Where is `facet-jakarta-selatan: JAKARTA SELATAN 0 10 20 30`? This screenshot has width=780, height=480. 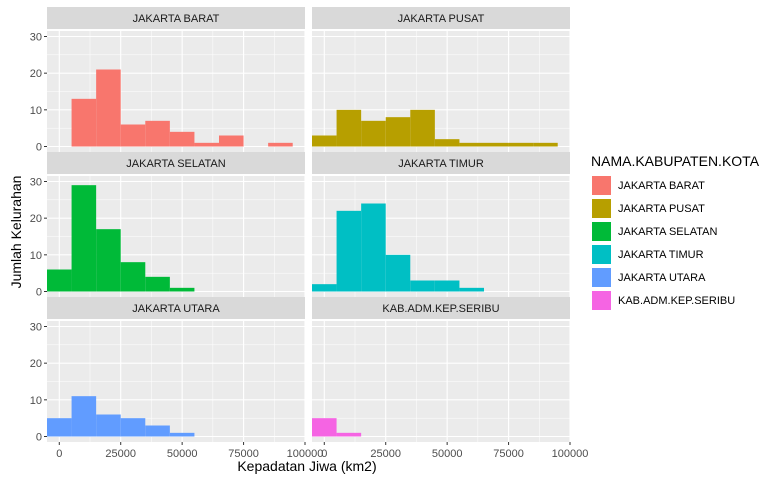
facet-jakarta-selatan: JAKARTA SELATAN 0 10 20 30 is located at coordinates (168, 225).